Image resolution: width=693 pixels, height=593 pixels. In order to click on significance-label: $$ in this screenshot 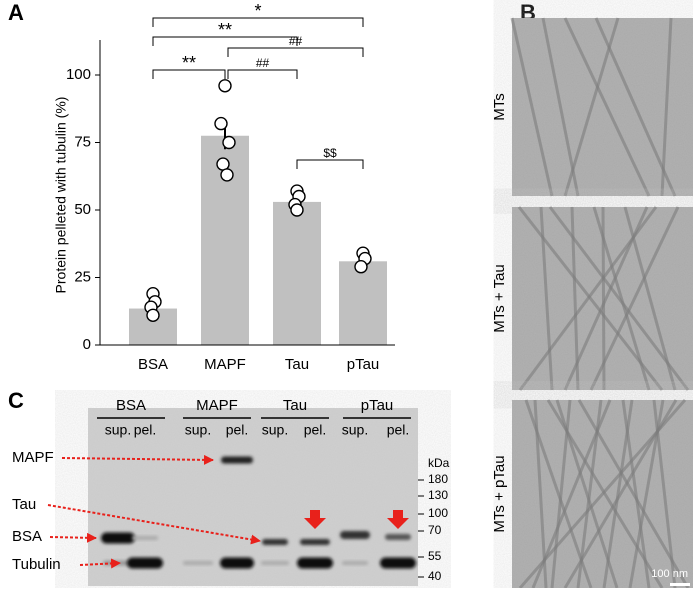, I will do `click(330, 153)`.